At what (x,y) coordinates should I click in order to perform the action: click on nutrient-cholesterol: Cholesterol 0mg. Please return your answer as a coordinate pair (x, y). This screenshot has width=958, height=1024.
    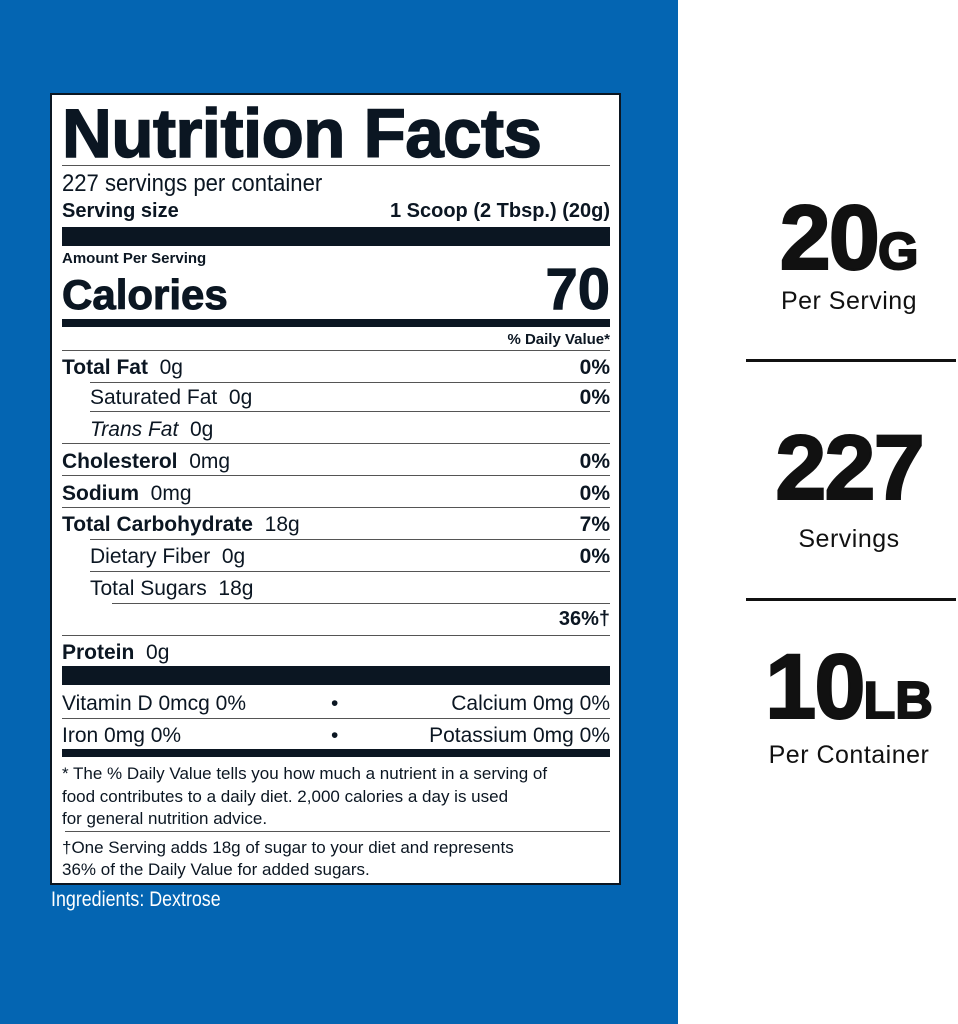
    Looking at the image, I should click on (146, 461).